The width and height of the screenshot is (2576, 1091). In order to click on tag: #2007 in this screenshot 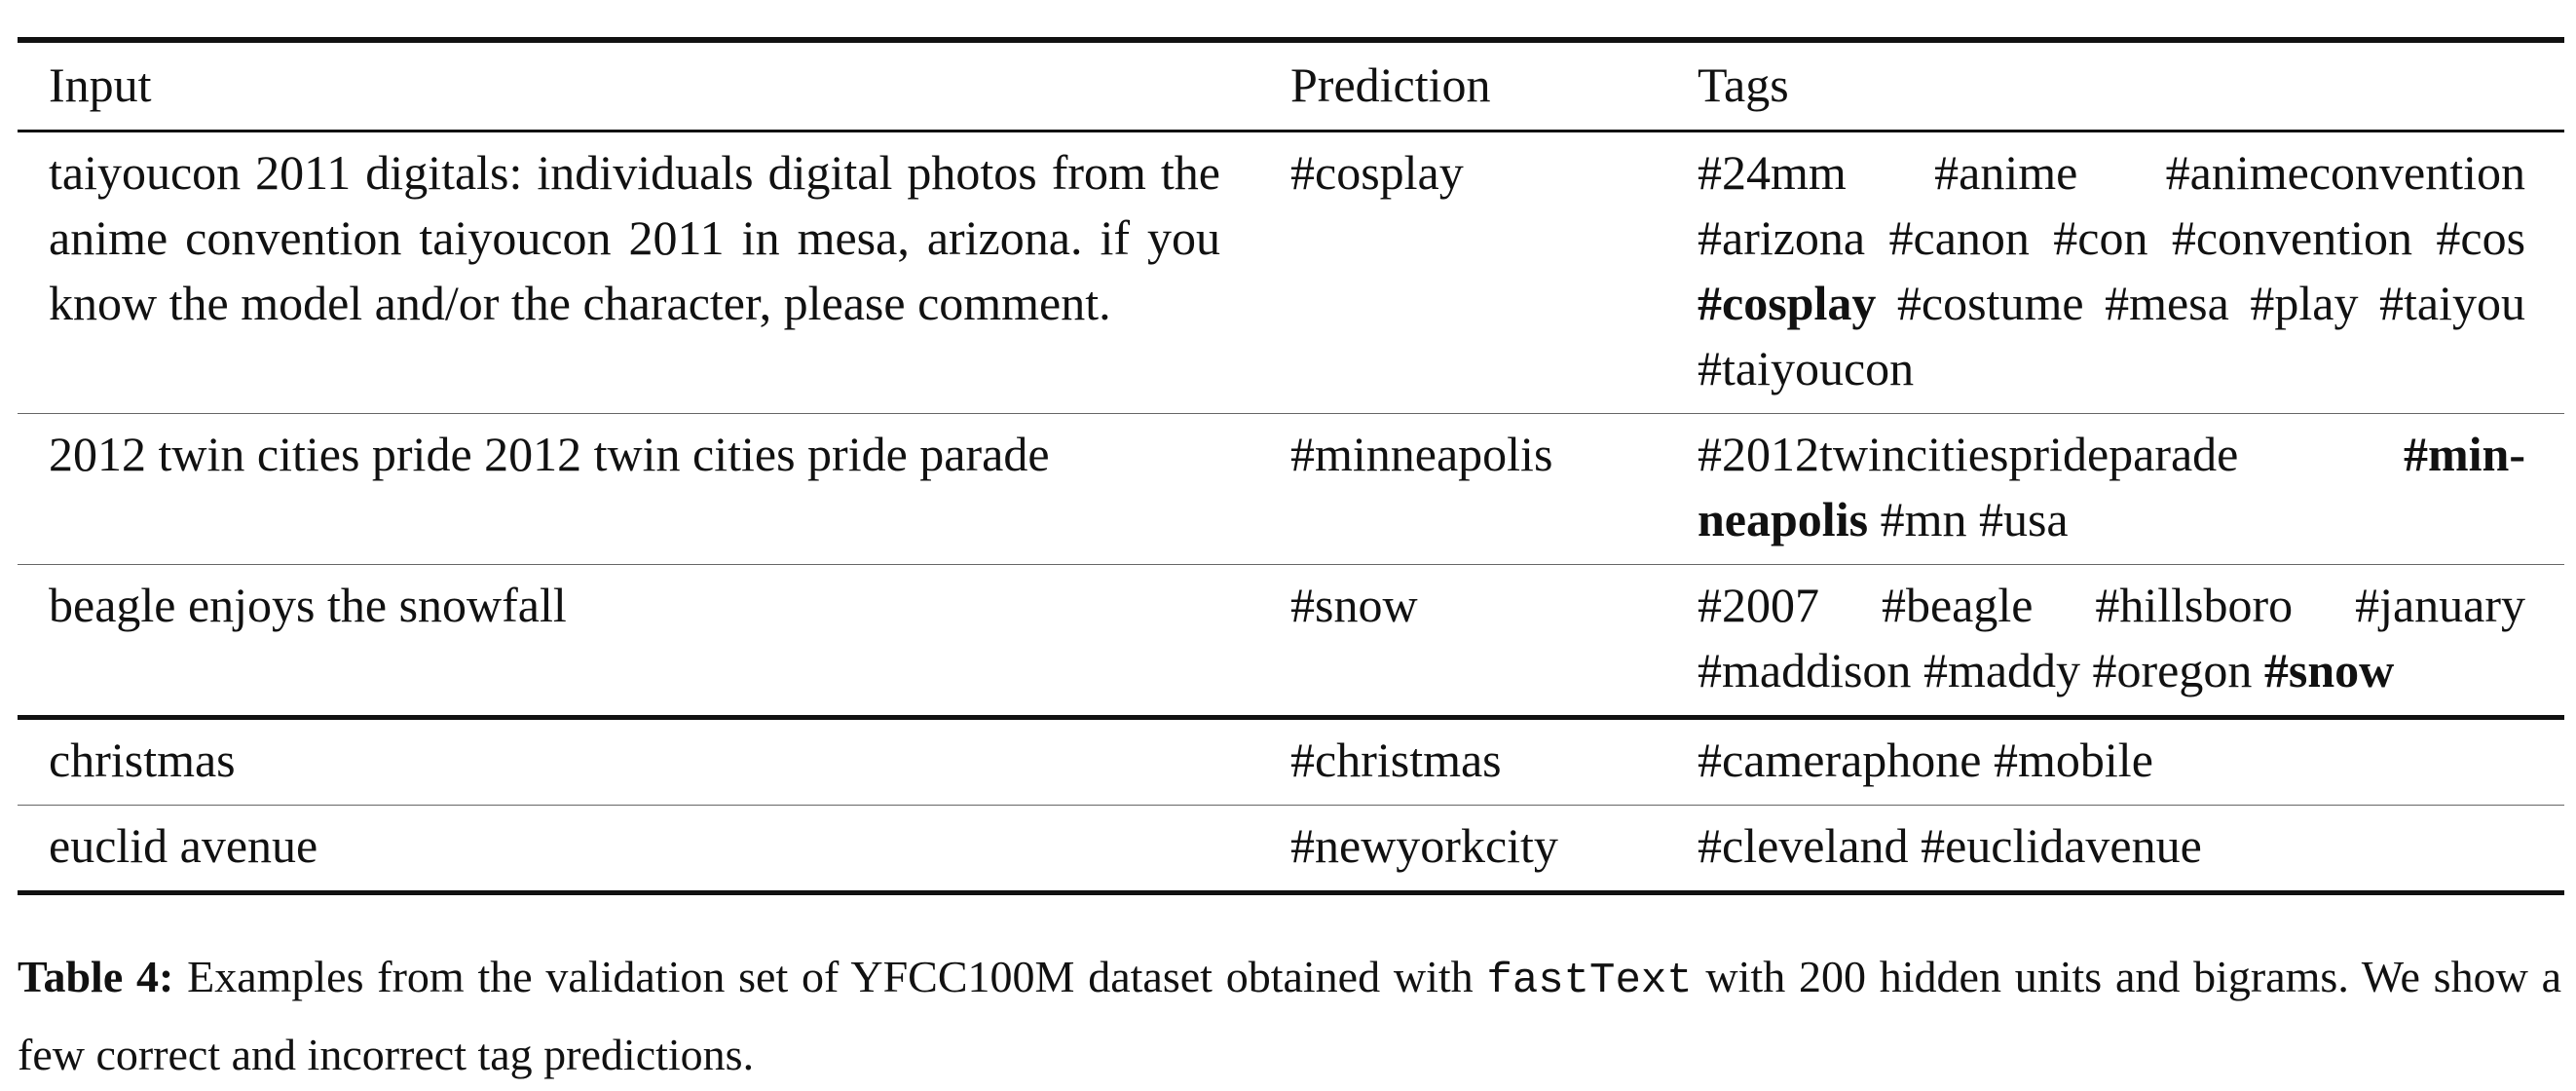, I will do `click(1758, 605)`.